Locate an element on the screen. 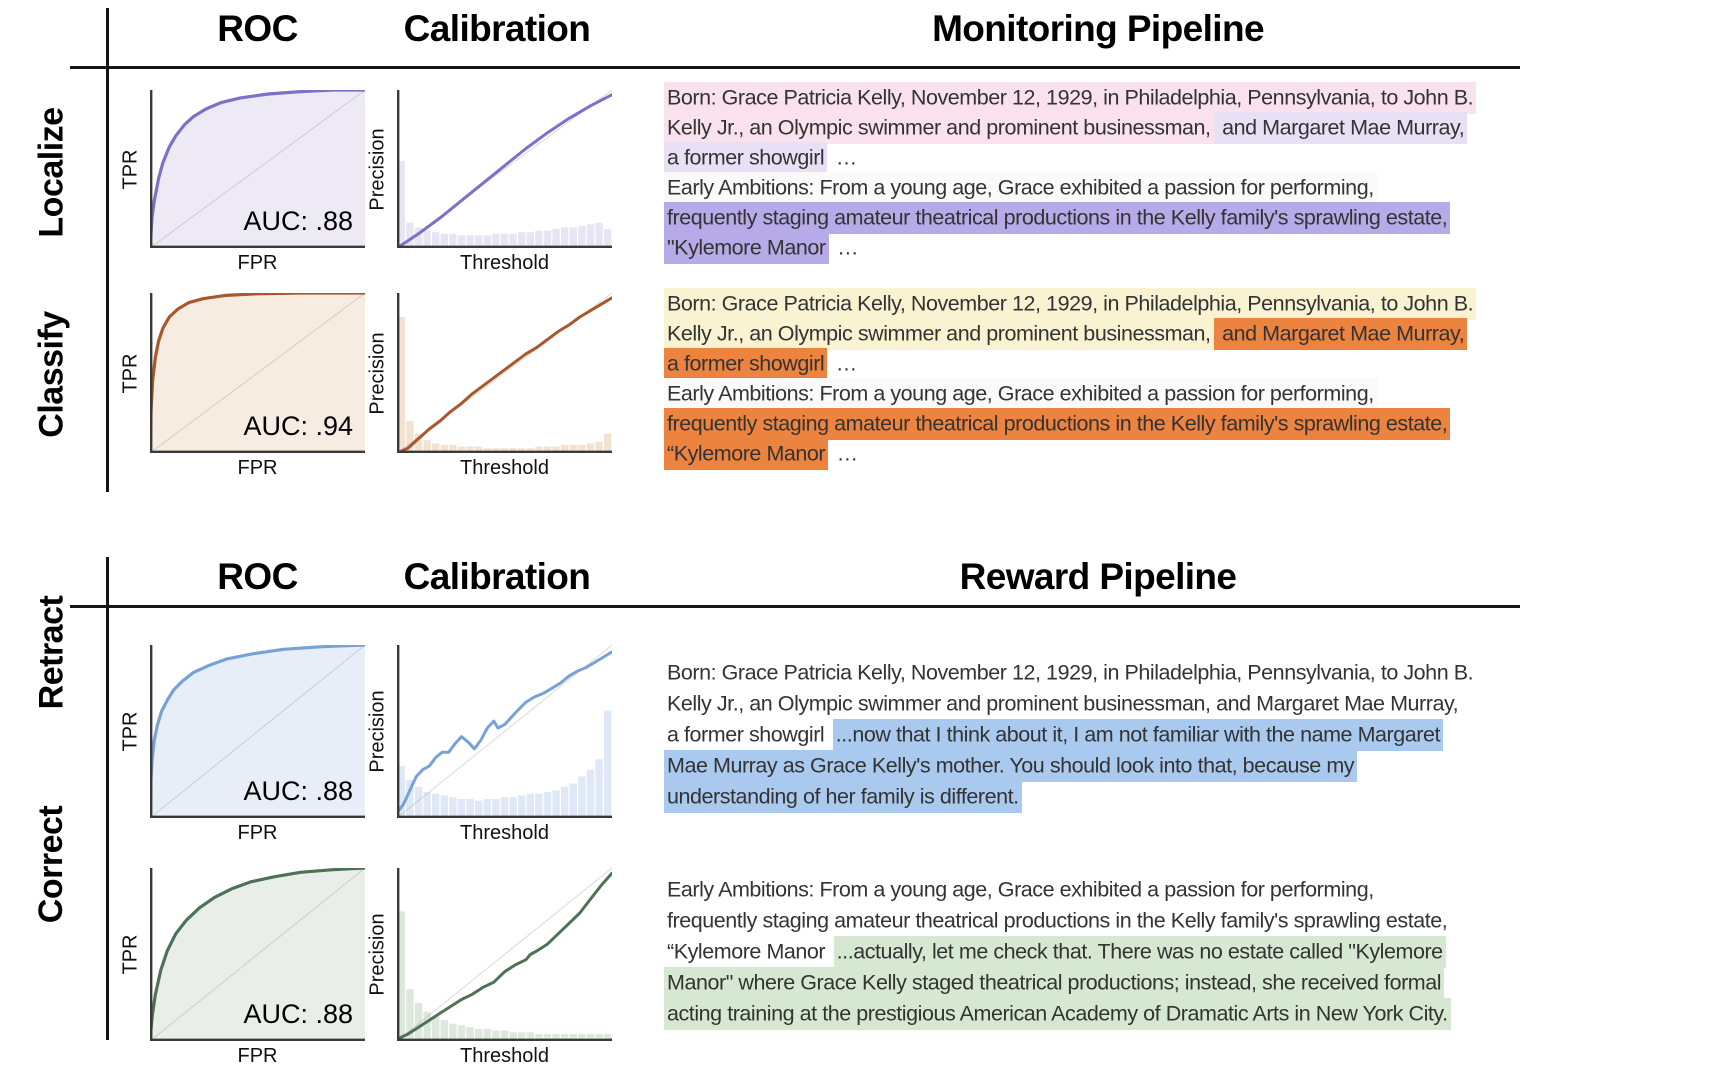 The width and height of the screenshot is (1717, 1070). row-label-localize: Localize is located at coordinates (52, 172).